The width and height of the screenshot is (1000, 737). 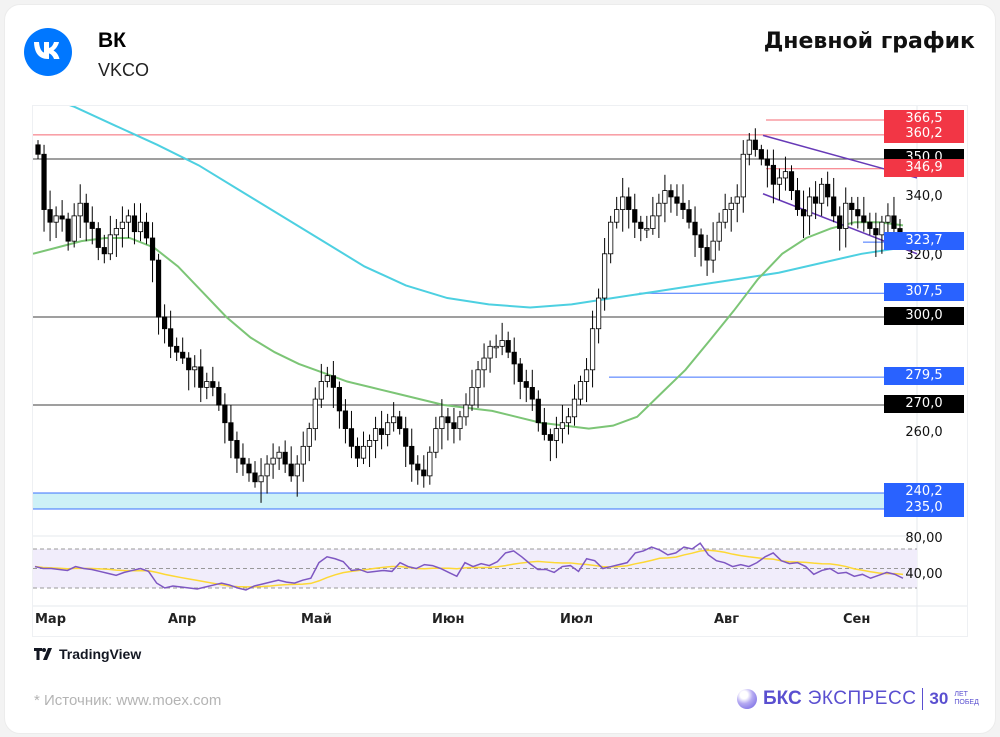 I want to click on month-label-0: Мар, so click(x=51, y=619).